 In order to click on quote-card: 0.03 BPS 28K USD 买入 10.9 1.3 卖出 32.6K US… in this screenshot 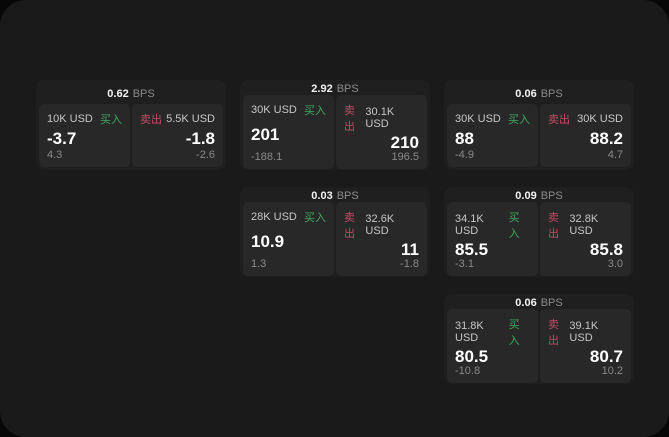, I will do `click(335, 232)`.